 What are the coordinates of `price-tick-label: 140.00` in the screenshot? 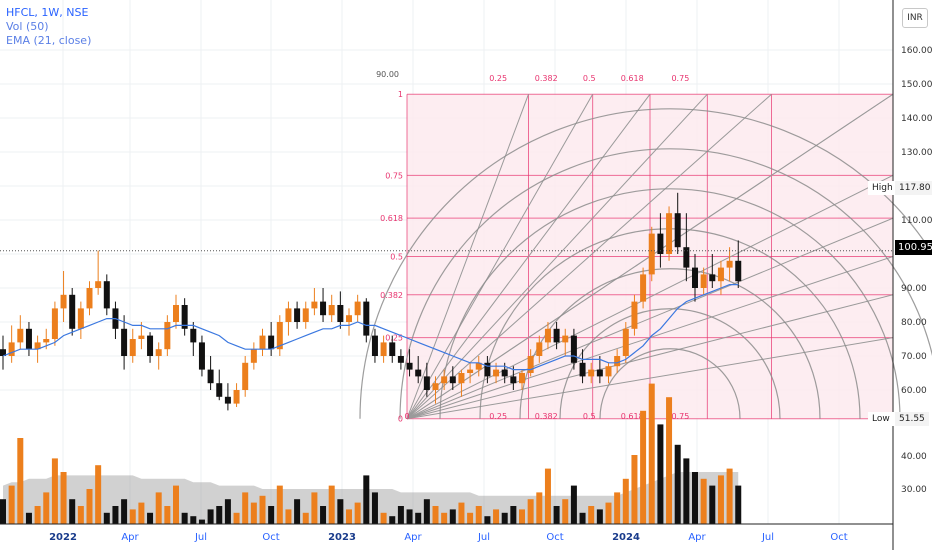 It's located at (916, 119).